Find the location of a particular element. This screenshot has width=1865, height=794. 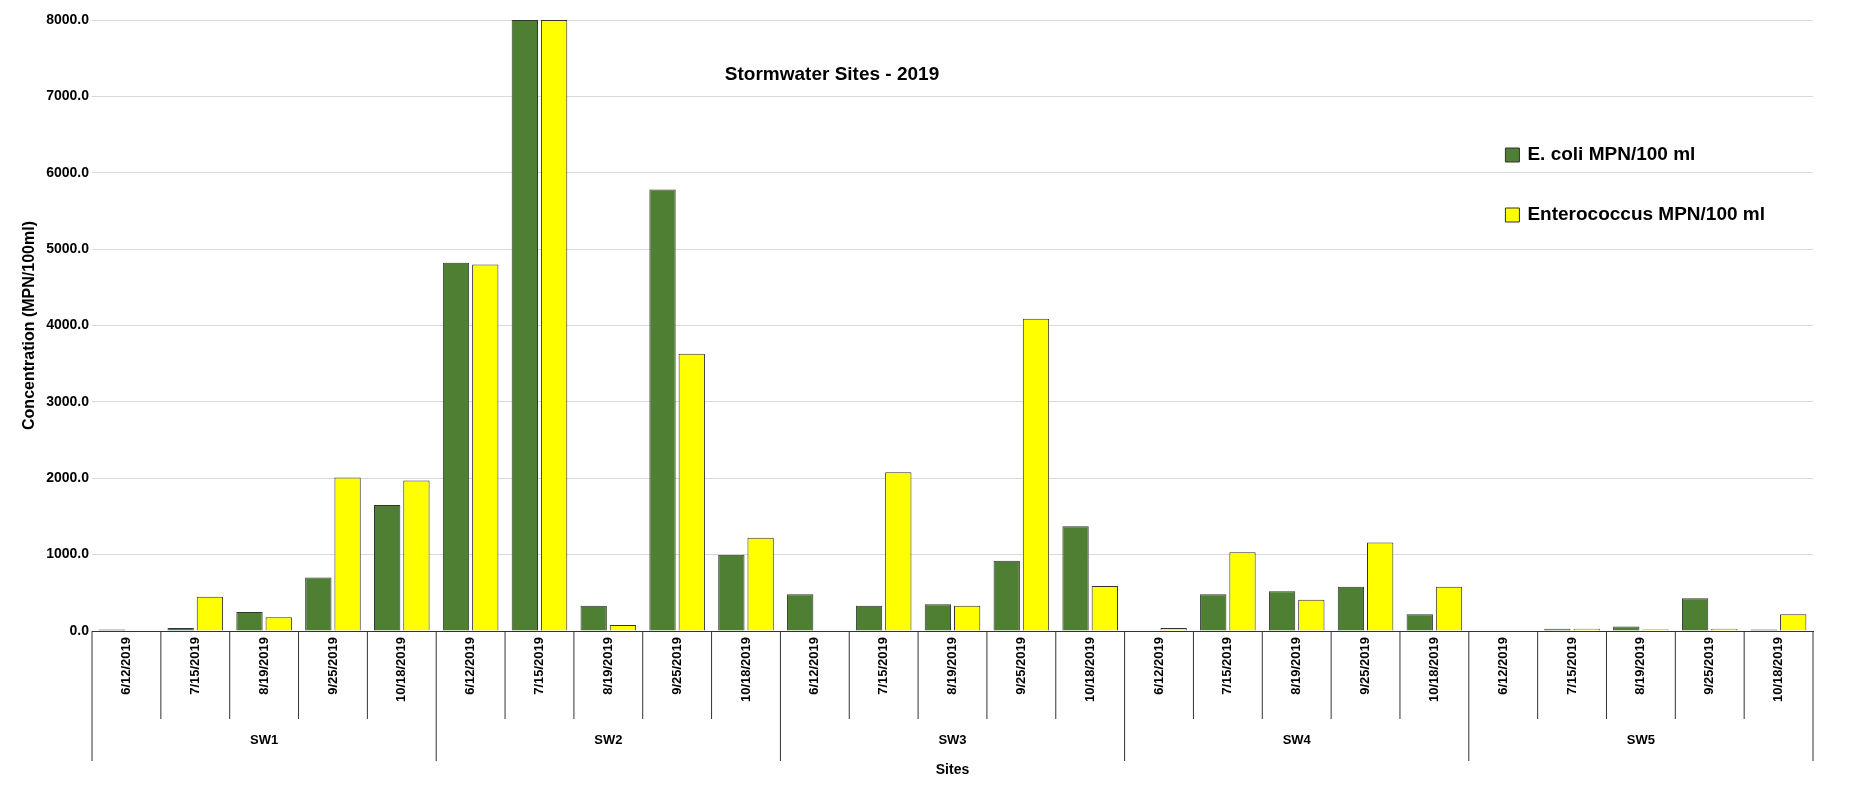

text: SW4 is located at coordinates (1297, 739).